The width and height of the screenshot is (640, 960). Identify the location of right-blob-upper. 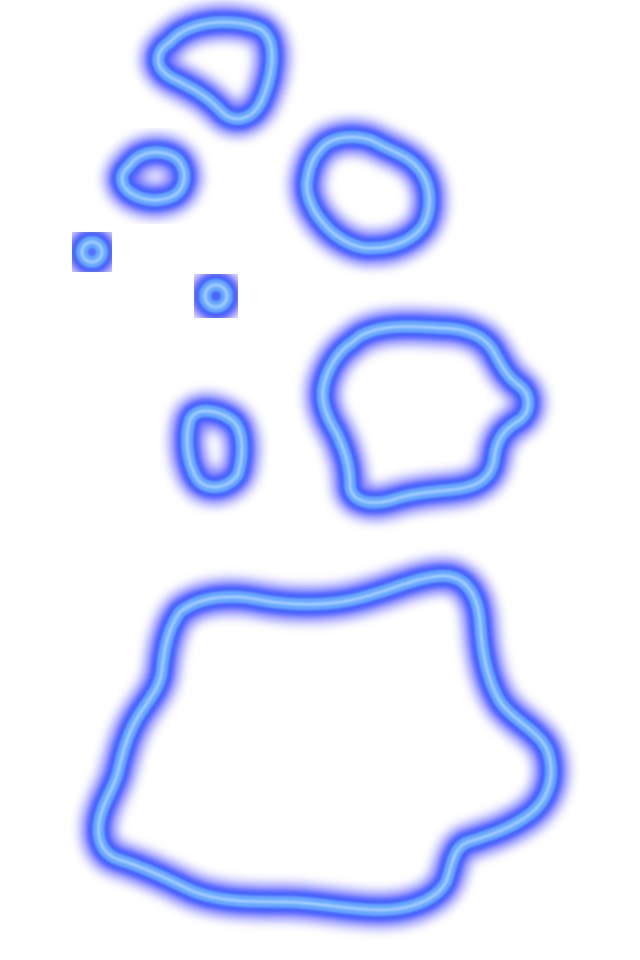
(368, 192).